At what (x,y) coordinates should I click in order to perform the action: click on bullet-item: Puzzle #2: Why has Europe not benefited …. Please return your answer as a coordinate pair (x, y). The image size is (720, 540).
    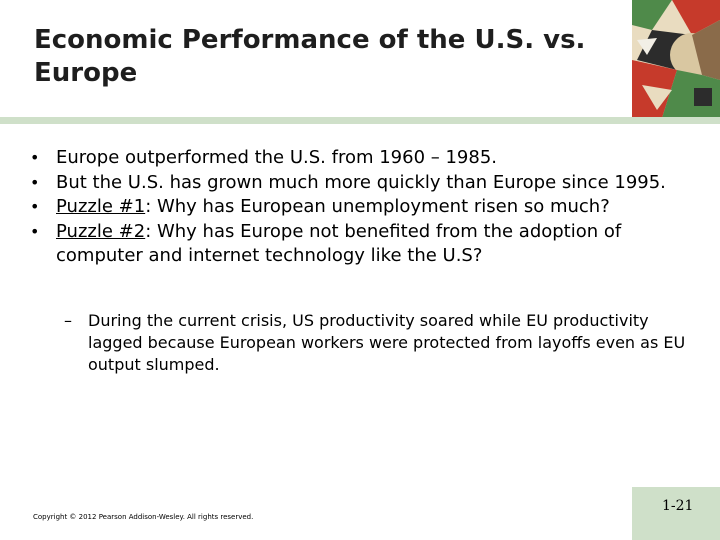
    Looking at the image, I should click on (363, 244).